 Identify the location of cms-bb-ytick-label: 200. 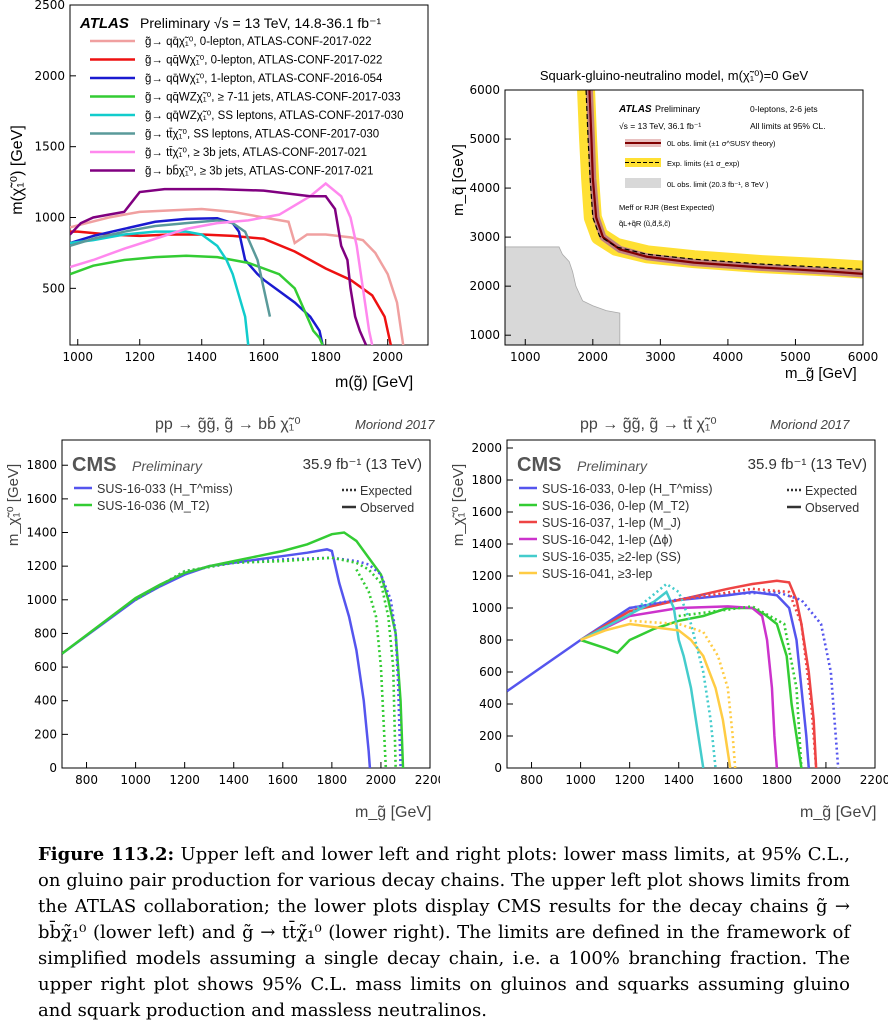
(45, 734).